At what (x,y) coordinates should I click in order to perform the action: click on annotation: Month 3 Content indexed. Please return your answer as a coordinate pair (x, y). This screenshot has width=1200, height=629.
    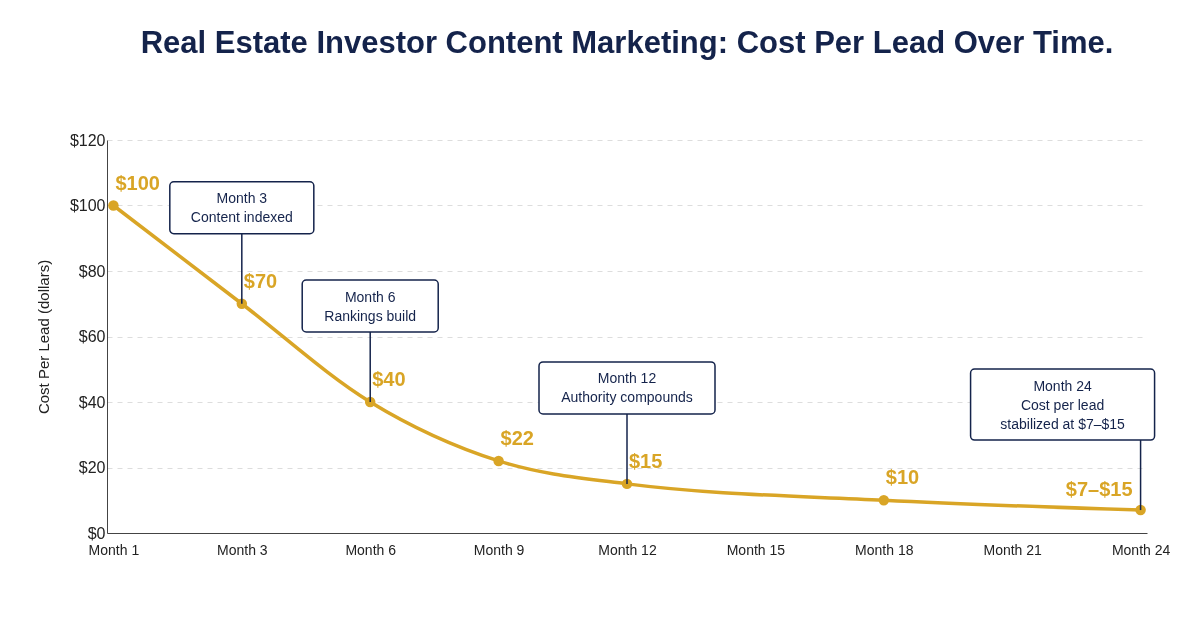
    Looking at the image, I should click on (241, 208).